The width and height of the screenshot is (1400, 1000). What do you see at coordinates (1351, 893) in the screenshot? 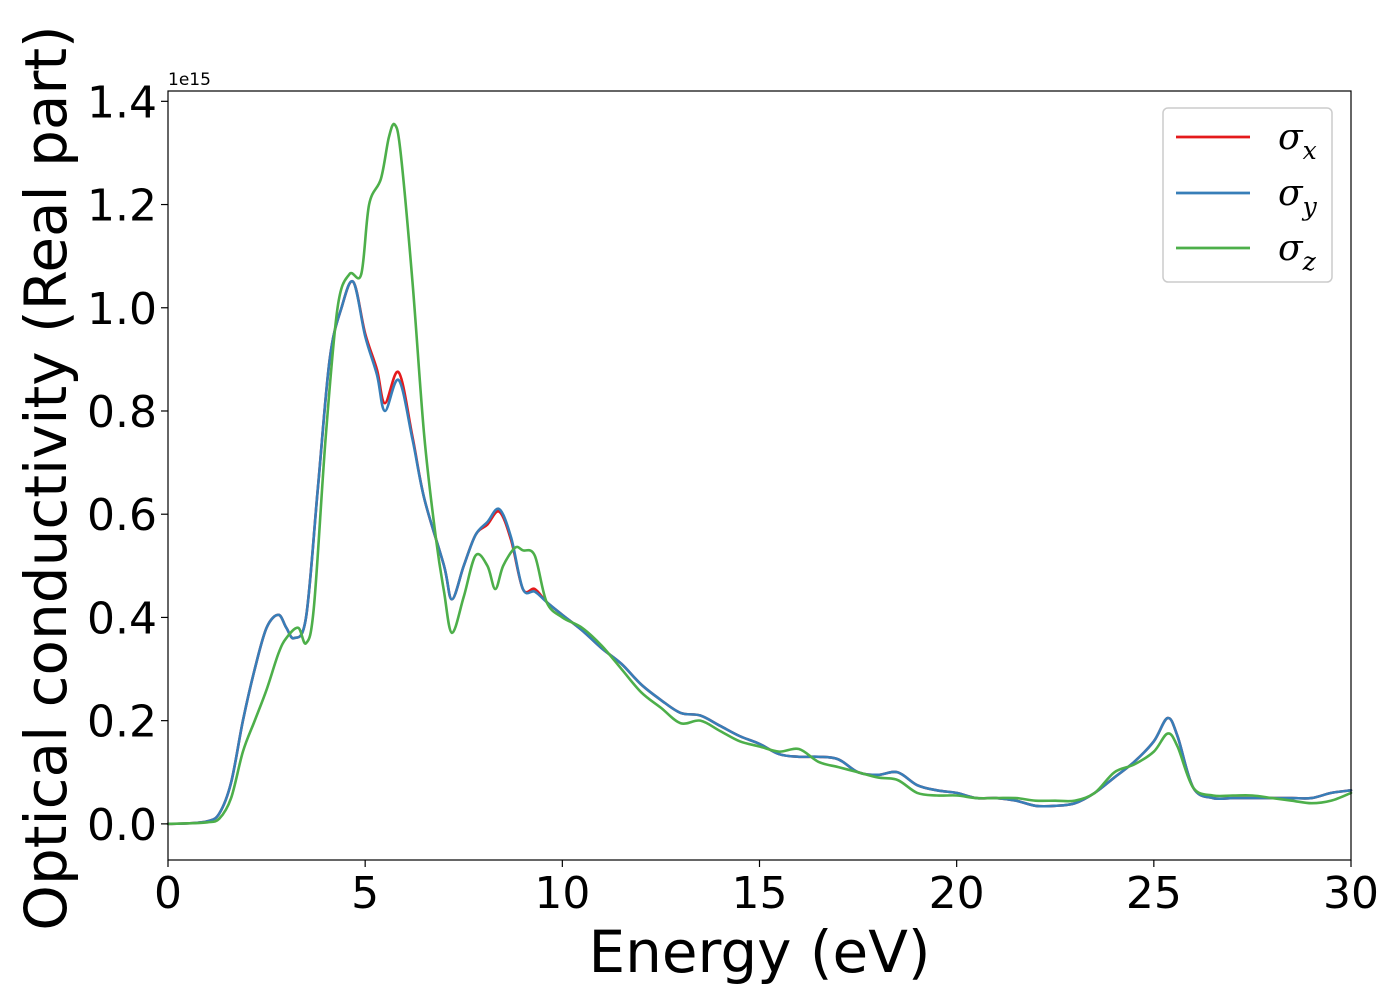
I see `x-tick-label: 30` at bounding box center [1351, 893].